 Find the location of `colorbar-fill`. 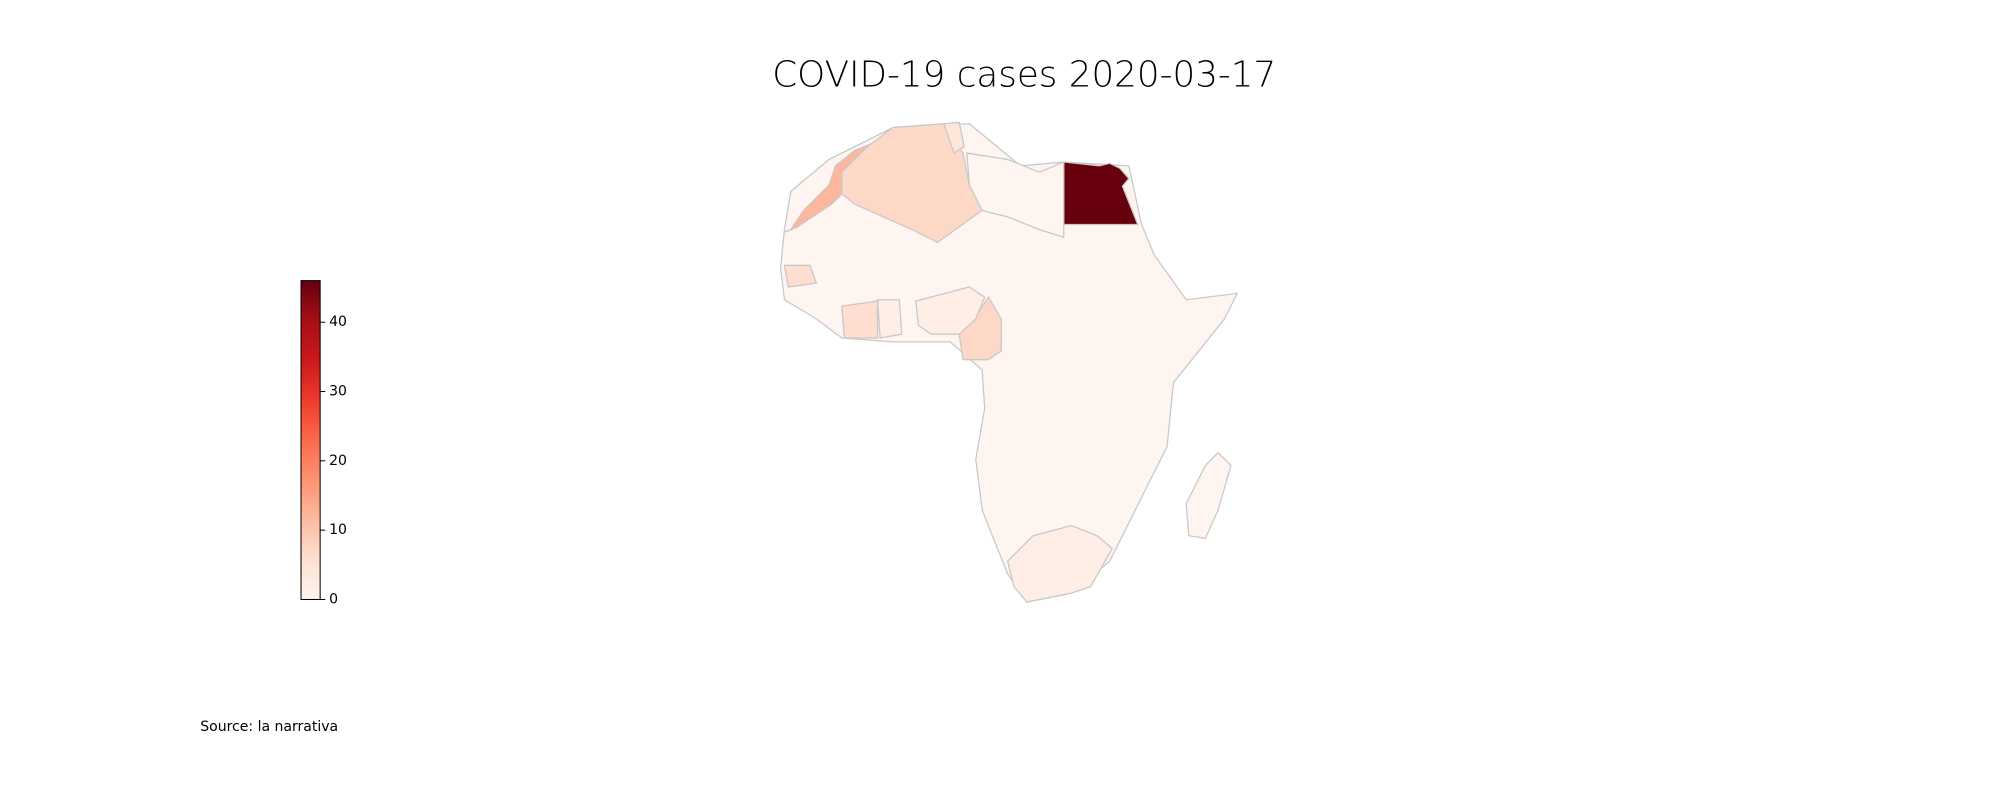

colorbar-fill is located at coordinates (310, 440).